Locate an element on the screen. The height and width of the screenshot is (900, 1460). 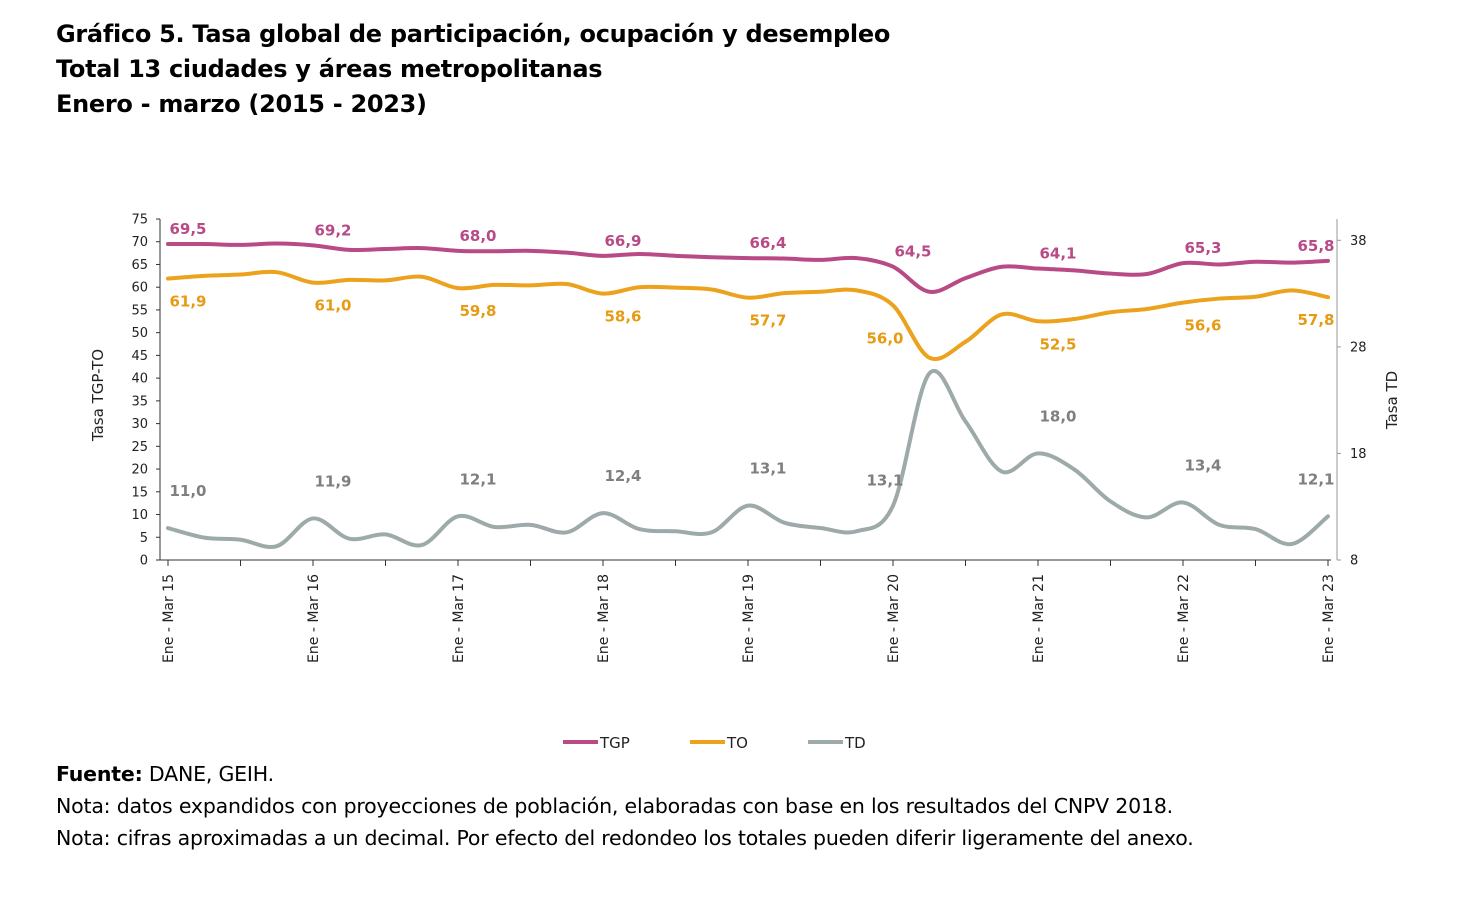
data-label-to: 57,8 is located at coordinates (1315, 320).